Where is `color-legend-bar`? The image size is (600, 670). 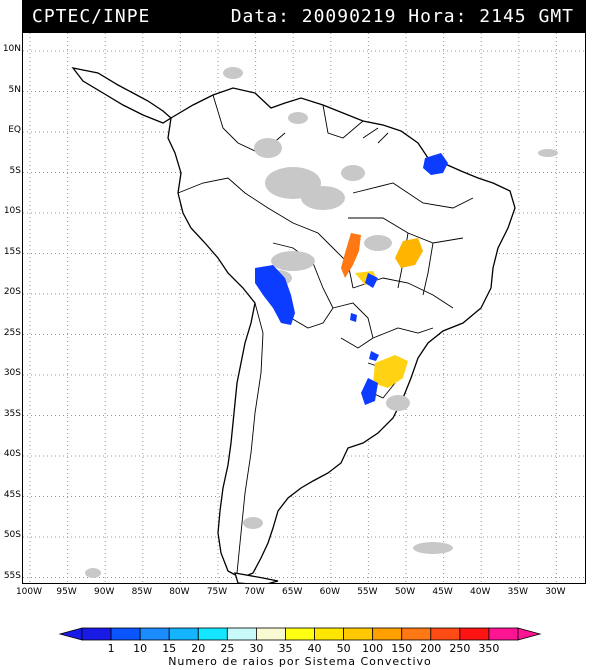
color-legend-bar is located at coordinates (300, 634).